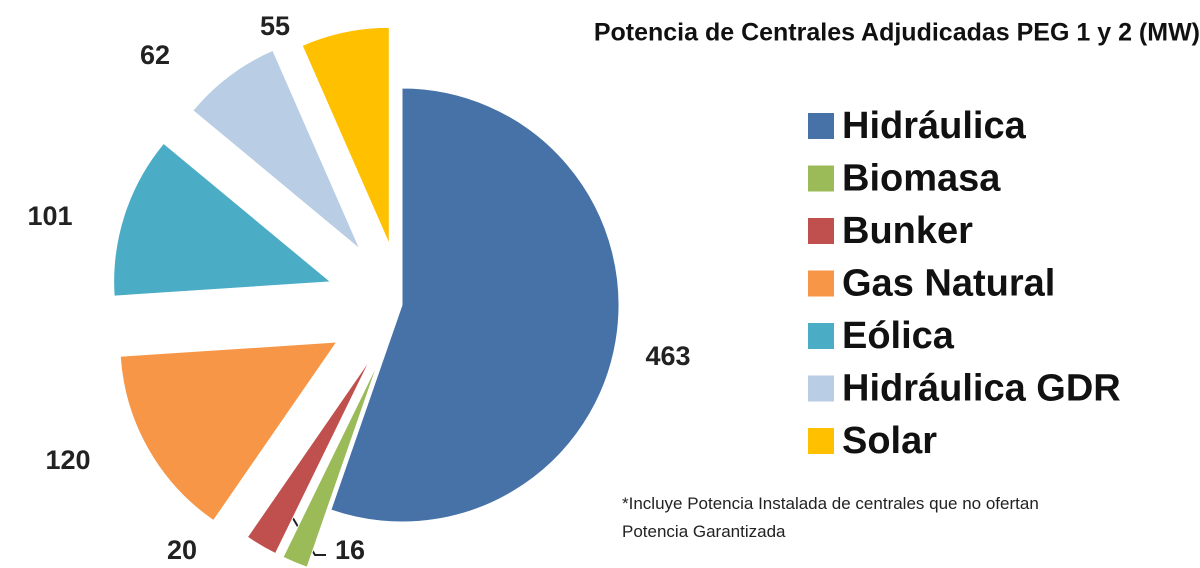 Image resolution: width=1200 pixels, height=568 pixels. I want to click on legend-label: Eólica, so click(898, 336).